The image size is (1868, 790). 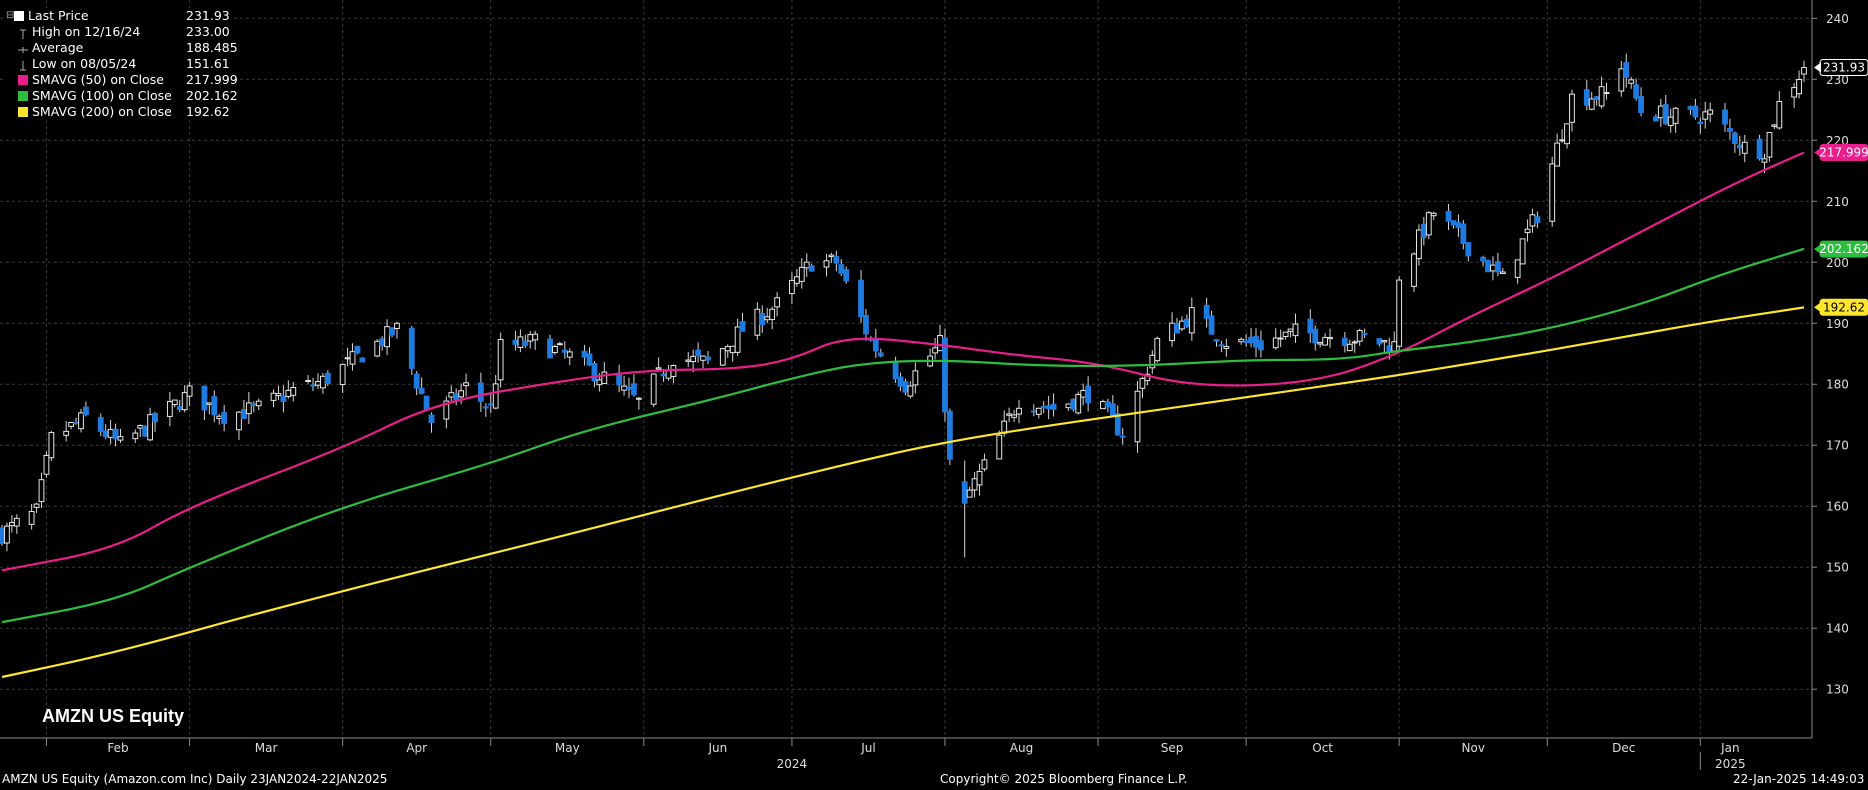 I want to click on legend-item: SMAVG (200) on Close 192.62, so click(x=119, y=112).